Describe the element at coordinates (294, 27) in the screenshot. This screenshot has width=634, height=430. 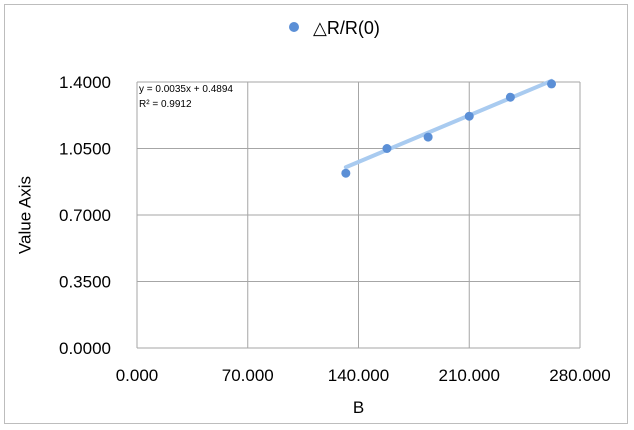
I see `legend-marker` at that location.